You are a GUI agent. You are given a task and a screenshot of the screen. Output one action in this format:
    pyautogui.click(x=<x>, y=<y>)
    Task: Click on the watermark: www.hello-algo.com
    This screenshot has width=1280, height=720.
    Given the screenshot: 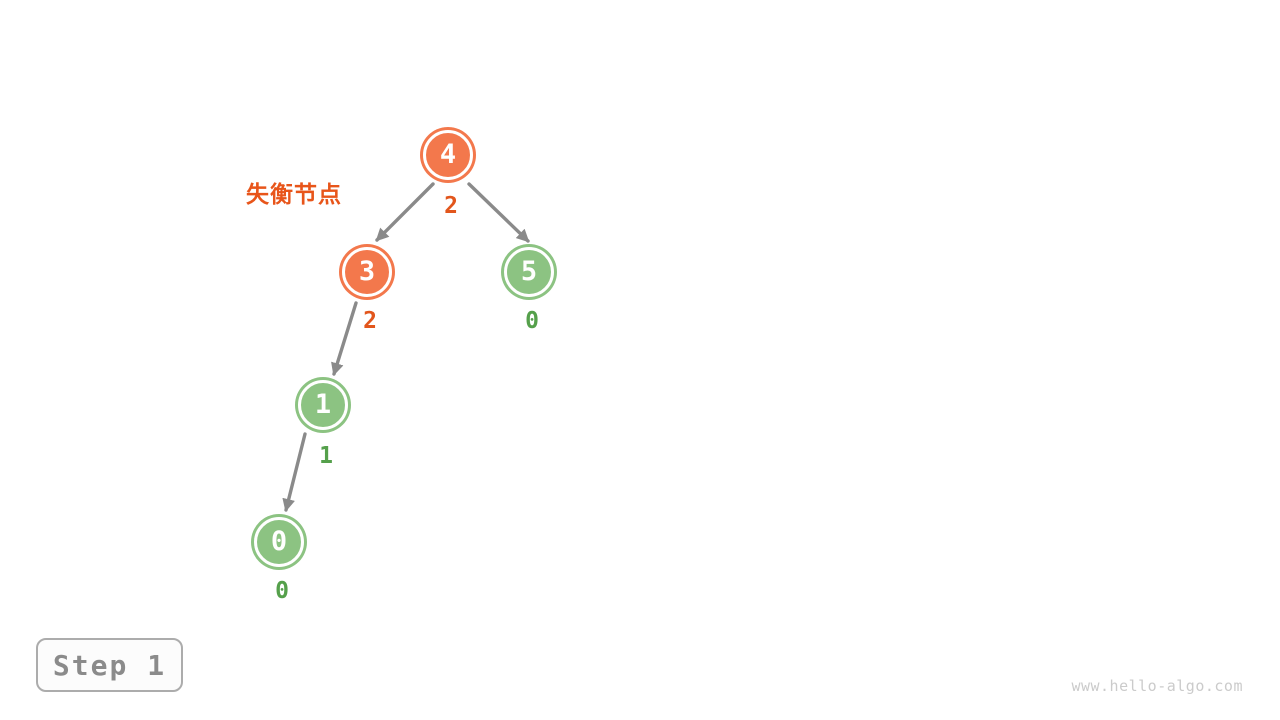 What is the action you would take?
    pyautogui.click(x=1157, y=686)
    